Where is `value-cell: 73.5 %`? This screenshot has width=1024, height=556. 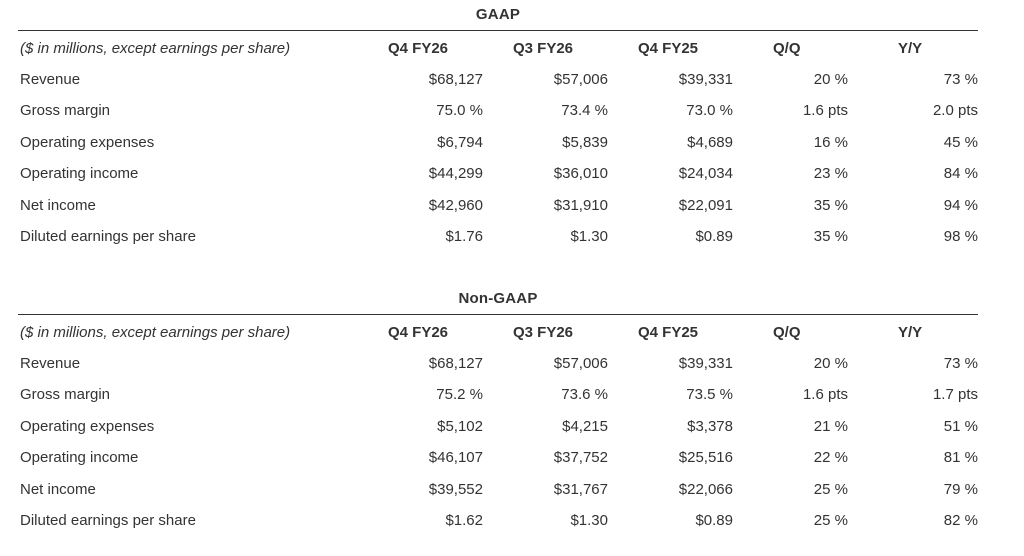
value-cell: 73.5 % is located at coordinates (709, 394).